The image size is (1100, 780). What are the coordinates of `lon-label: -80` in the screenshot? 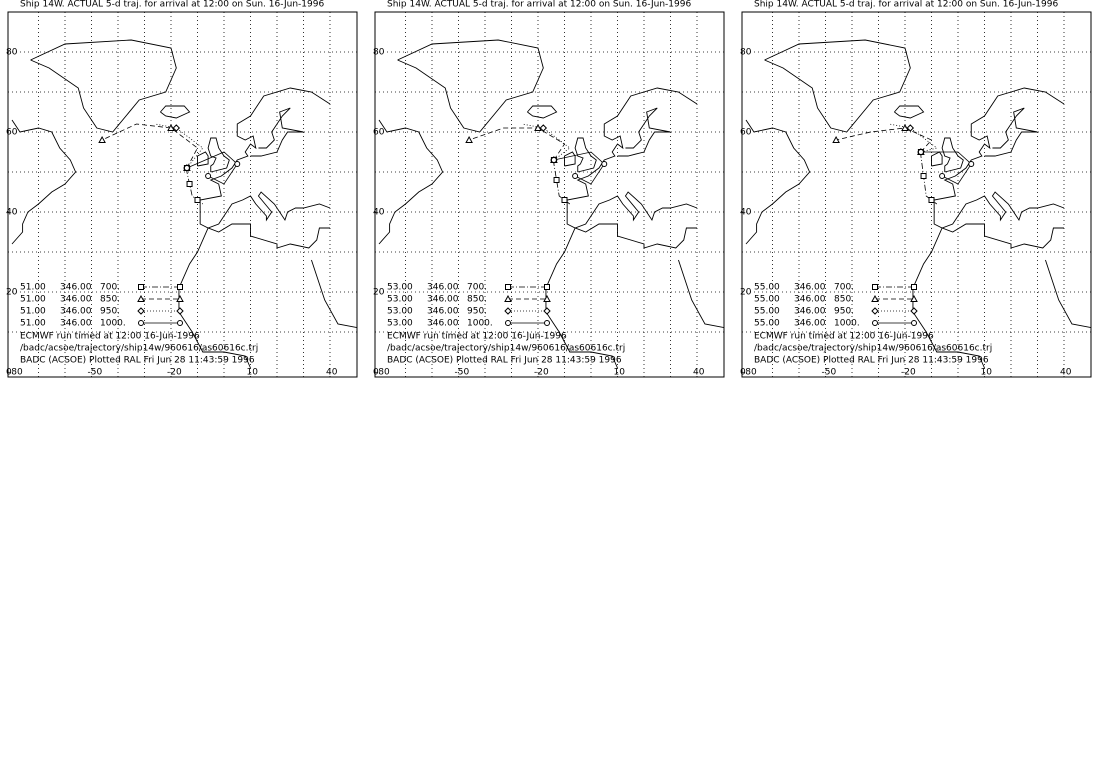 It's located at (15, 373).